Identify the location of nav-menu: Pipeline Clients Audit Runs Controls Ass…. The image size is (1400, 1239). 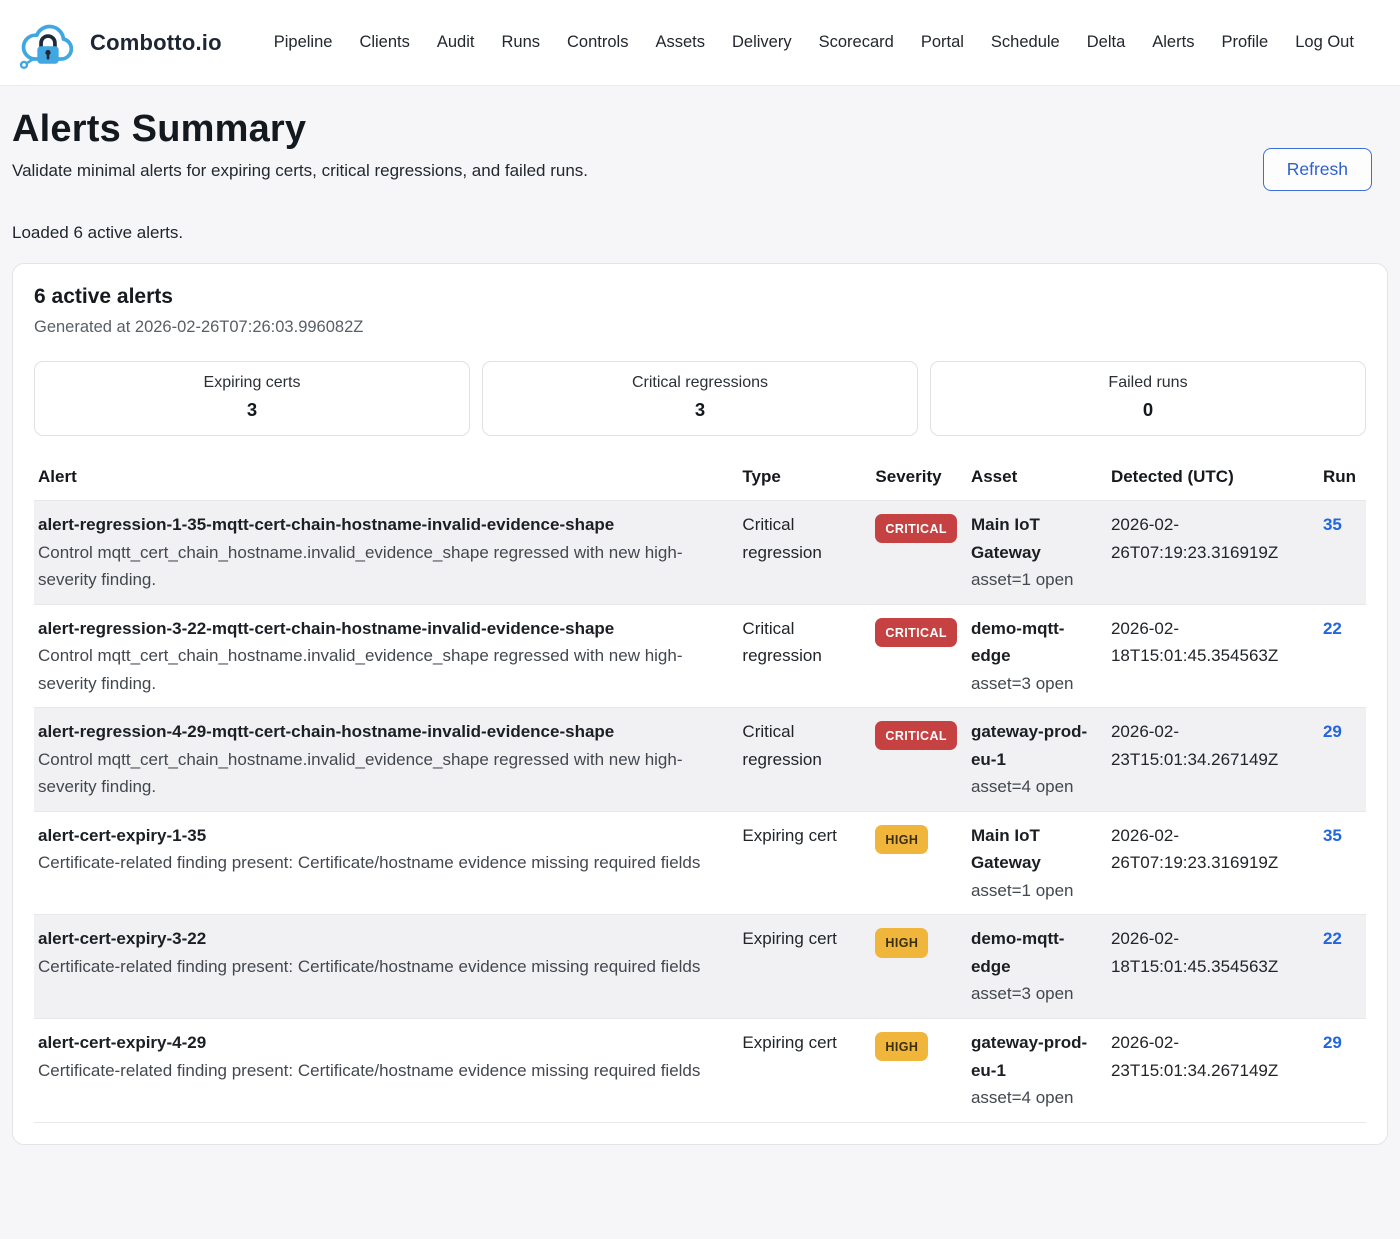
(814, 42).